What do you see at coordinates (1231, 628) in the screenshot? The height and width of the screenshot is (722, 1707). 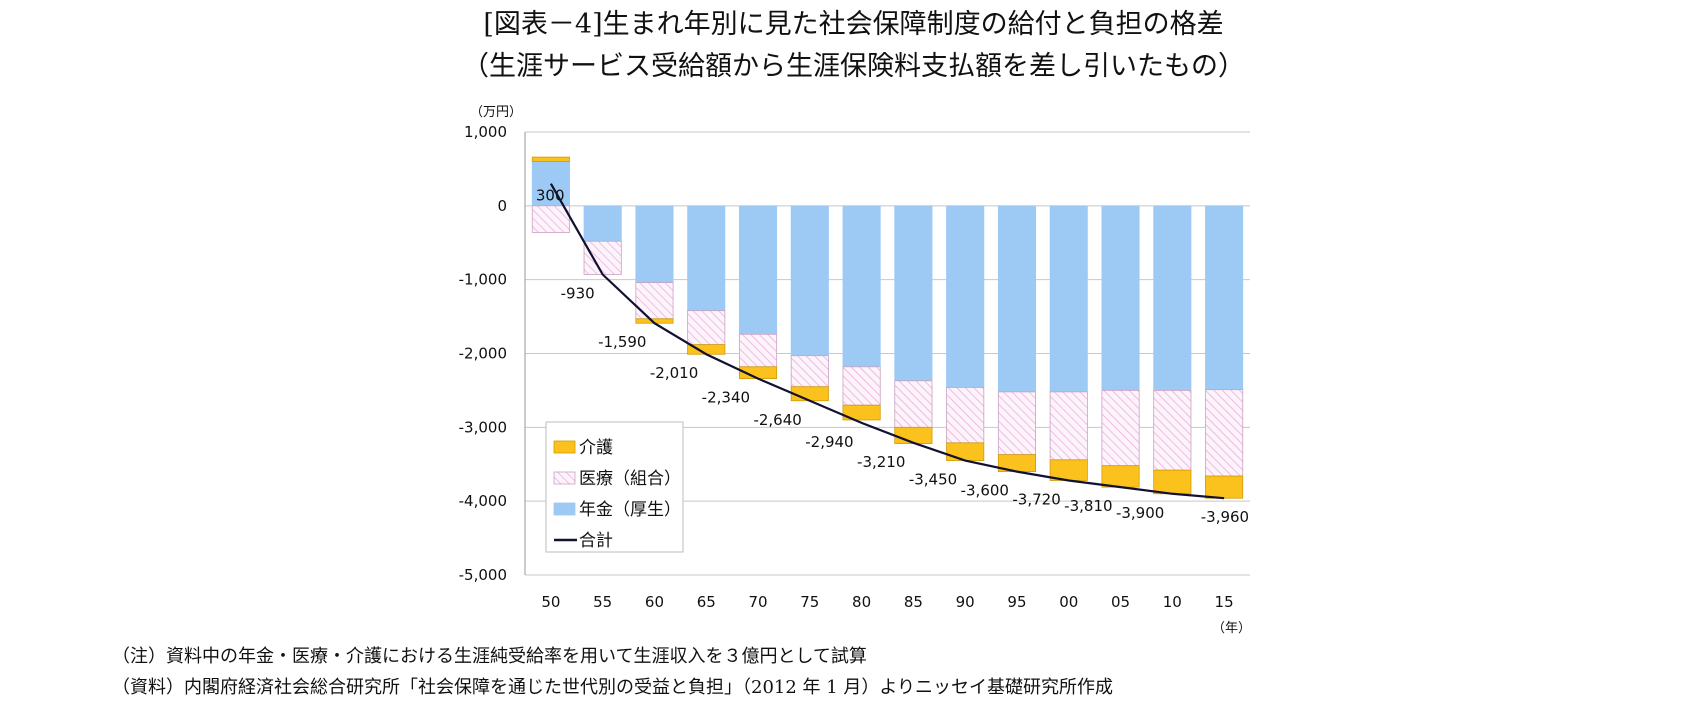 I see `x-axis-unit: （年）` at bounding box center [1231, 628].